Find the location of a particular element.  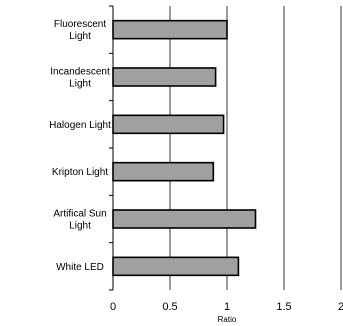

x-axis-title: Ratio is located at coordinates (227, 319).